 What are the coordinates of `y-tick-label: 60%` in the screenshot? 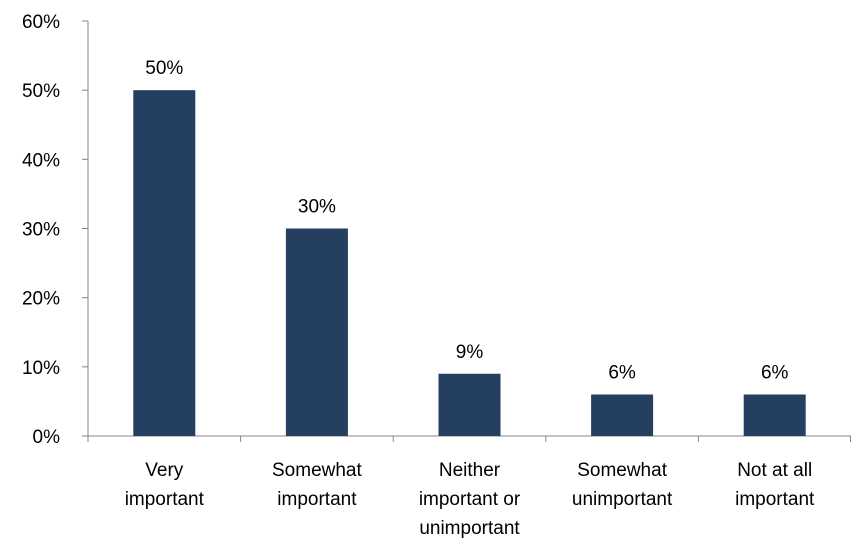 It's located at (41, 22).